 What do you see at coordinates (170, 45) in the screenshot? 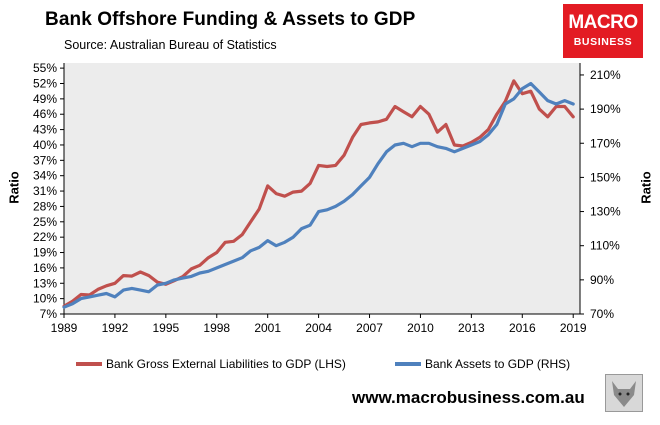
I see `chart-source: Source: Australian Bureau of Statistics` at bounding box center [170, 45].